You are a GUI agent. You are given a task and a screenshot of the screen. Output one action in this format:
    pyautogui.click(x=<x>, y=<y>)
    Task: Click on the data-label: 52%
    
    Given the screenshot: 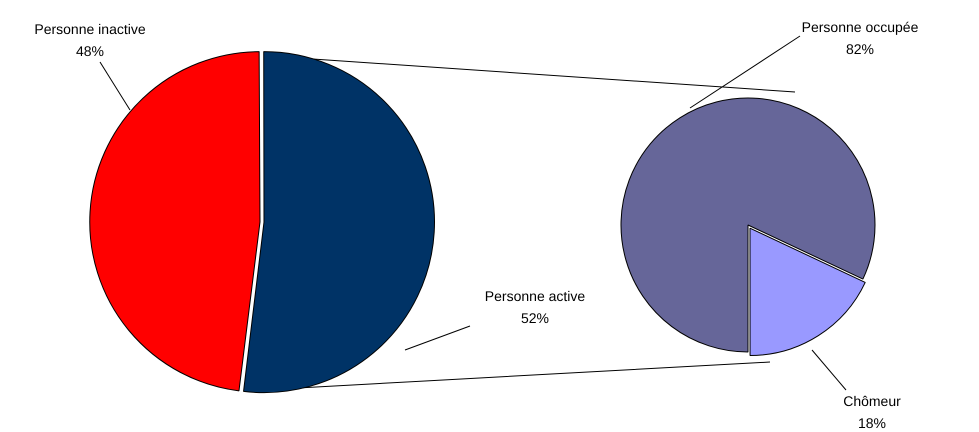 What is the action you would take?
    pyautogui.click(x=535, y=318)
    